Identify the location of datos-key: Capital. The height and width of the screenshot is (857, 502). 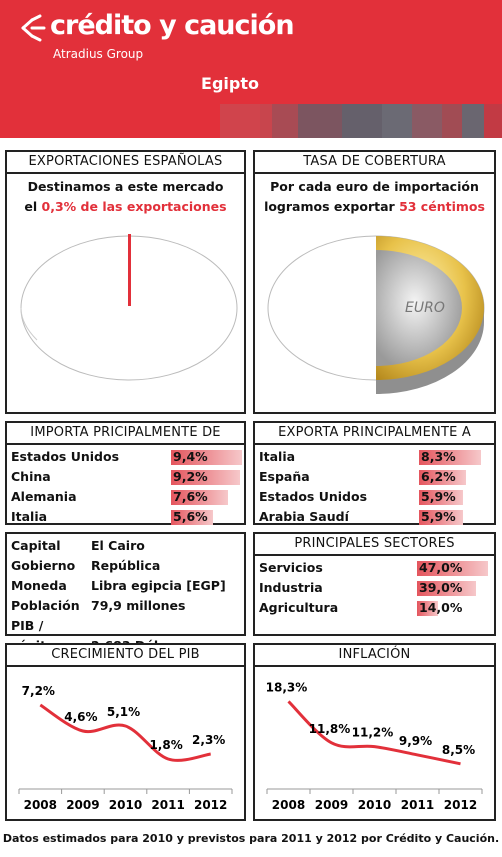
(36, 545).